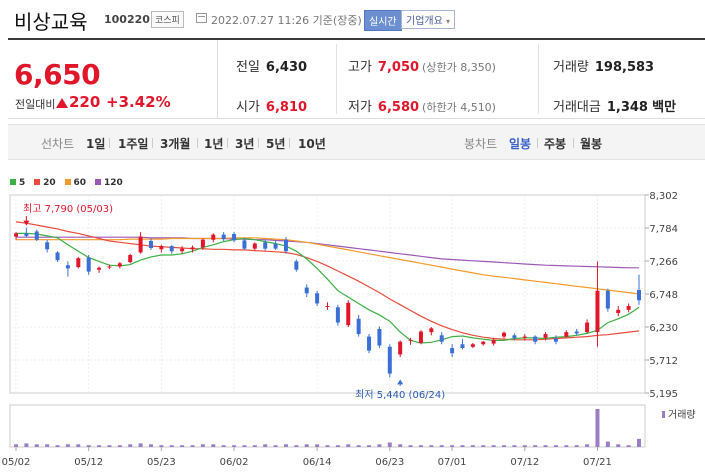 This screenshot has height=475, width=705. I want to click on quote-timestamp: 2022.07.27 11:26 기준(장중), so click(286, 20).